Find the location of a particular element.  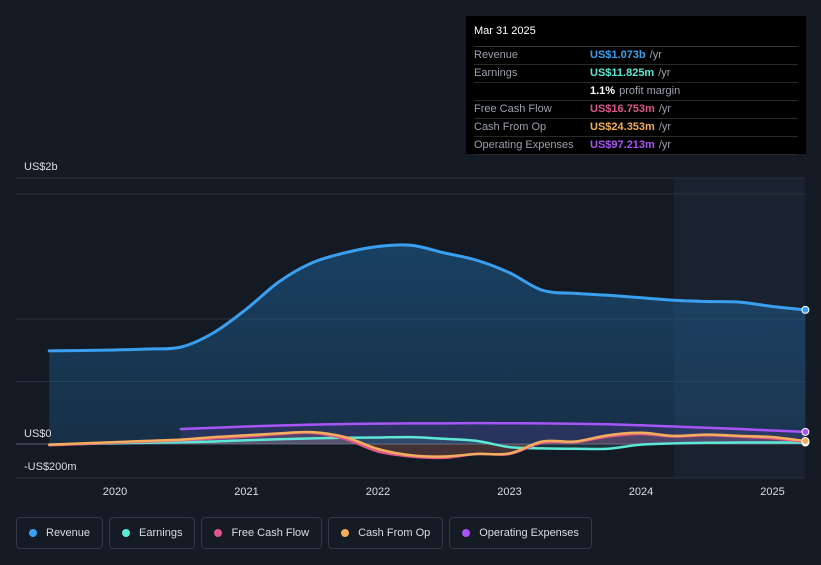

tooltip-row-value: US$1.073b is located at coordinates (618, 55).